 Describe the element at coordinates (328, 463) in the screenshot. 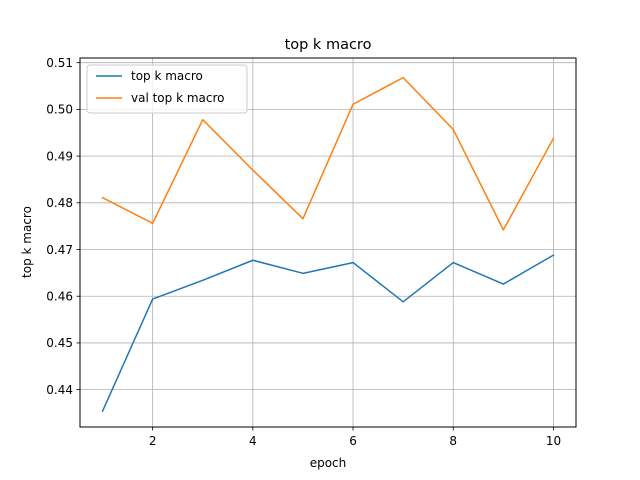

I see `x-axis-label: epoch` at that location.